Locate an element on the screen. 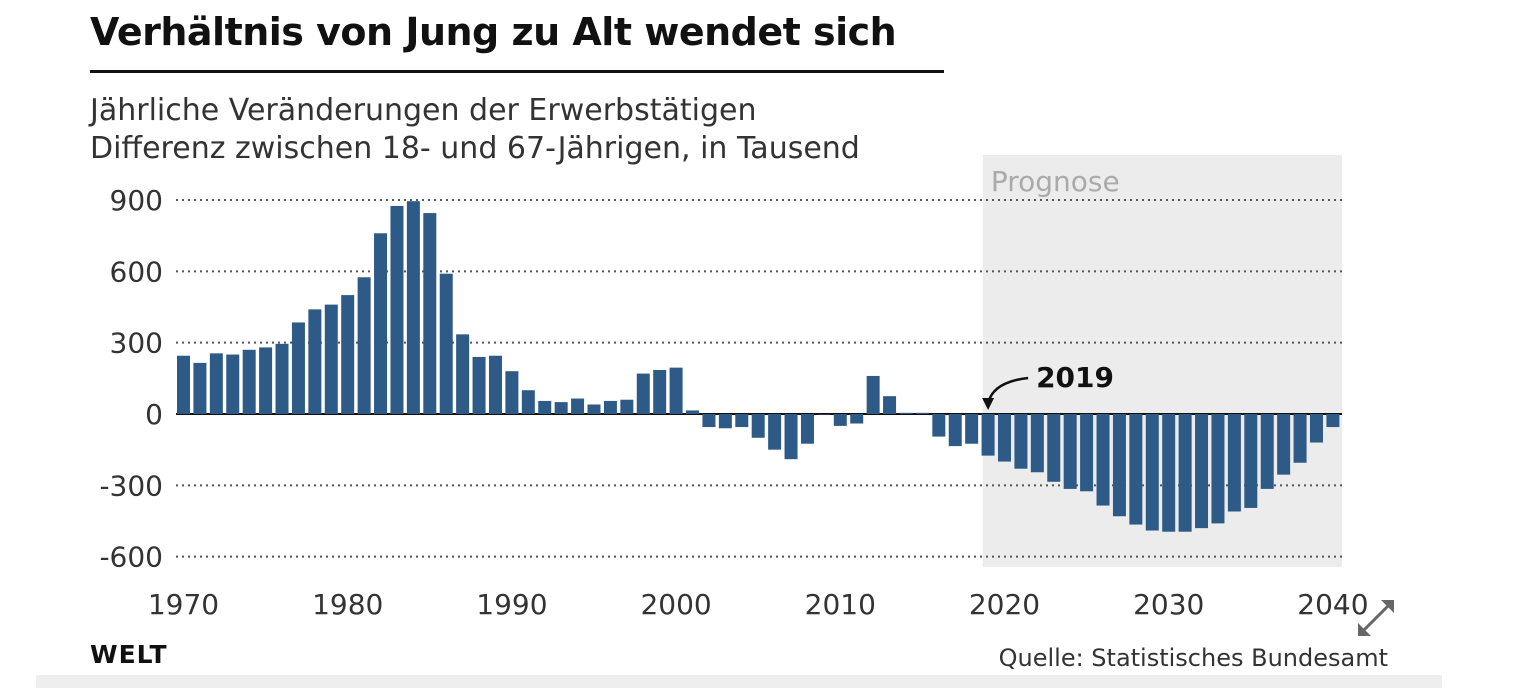  title-underline is located at coordinates (517, 71).